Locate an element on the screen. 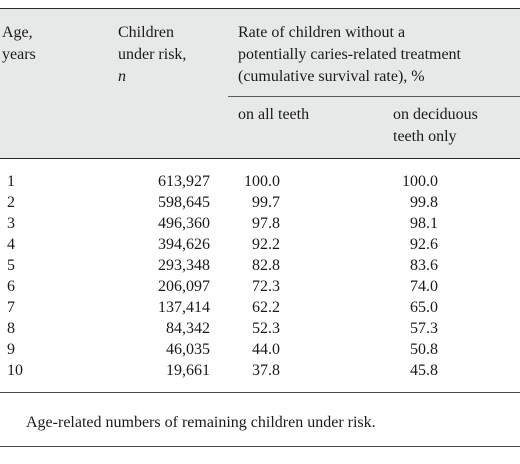 The image size is (520, 464). cell-children: 293,348 is located at coordinates (184, 265).